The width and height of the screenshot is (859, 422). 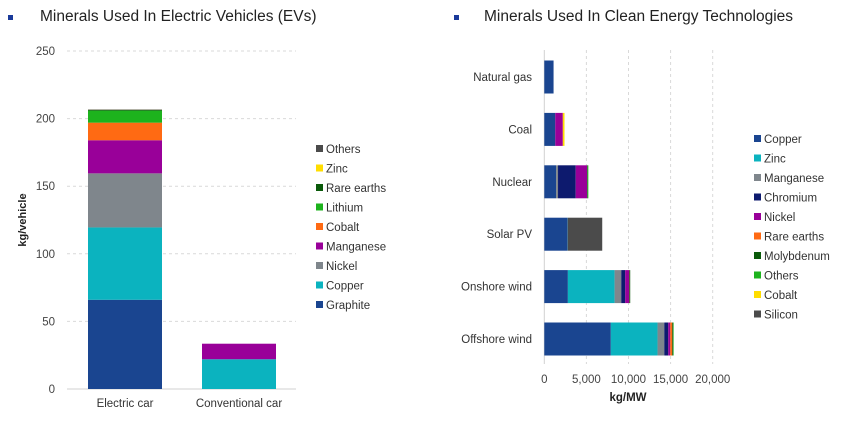 I want to click on y-axis-label: kg/vehicle, so click(x=23, y=219).